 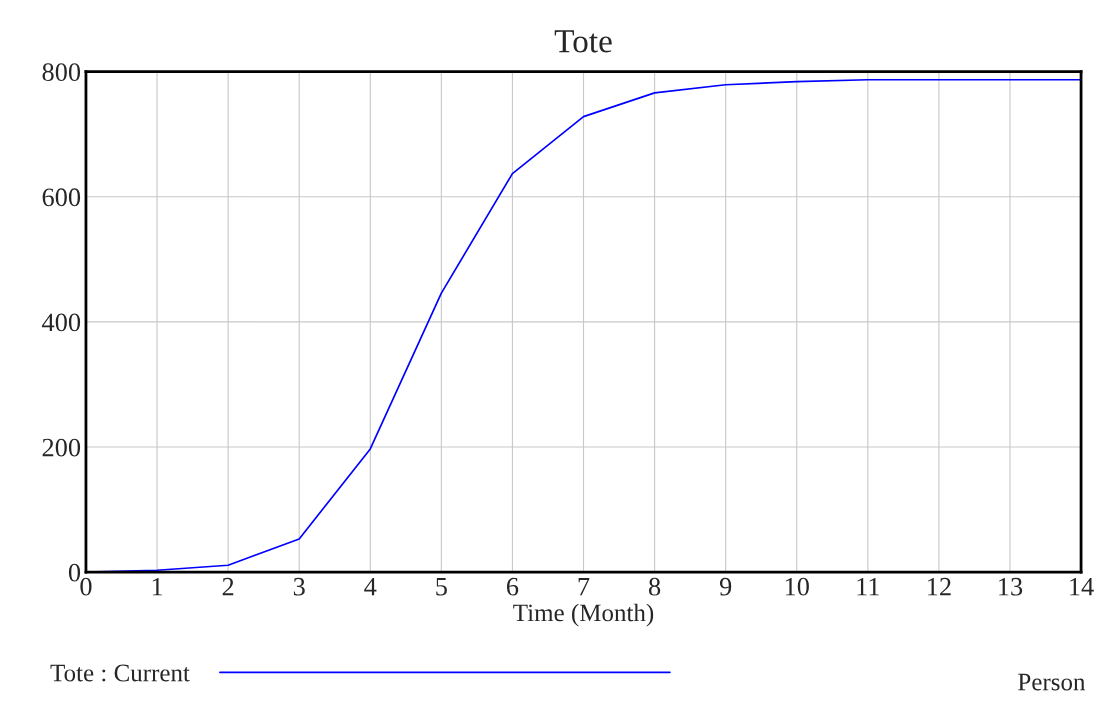 What do you see at coordinates (74, 572) in the screenshot?
I see `y-tick-label: 0` at bounding box center [74, 572].